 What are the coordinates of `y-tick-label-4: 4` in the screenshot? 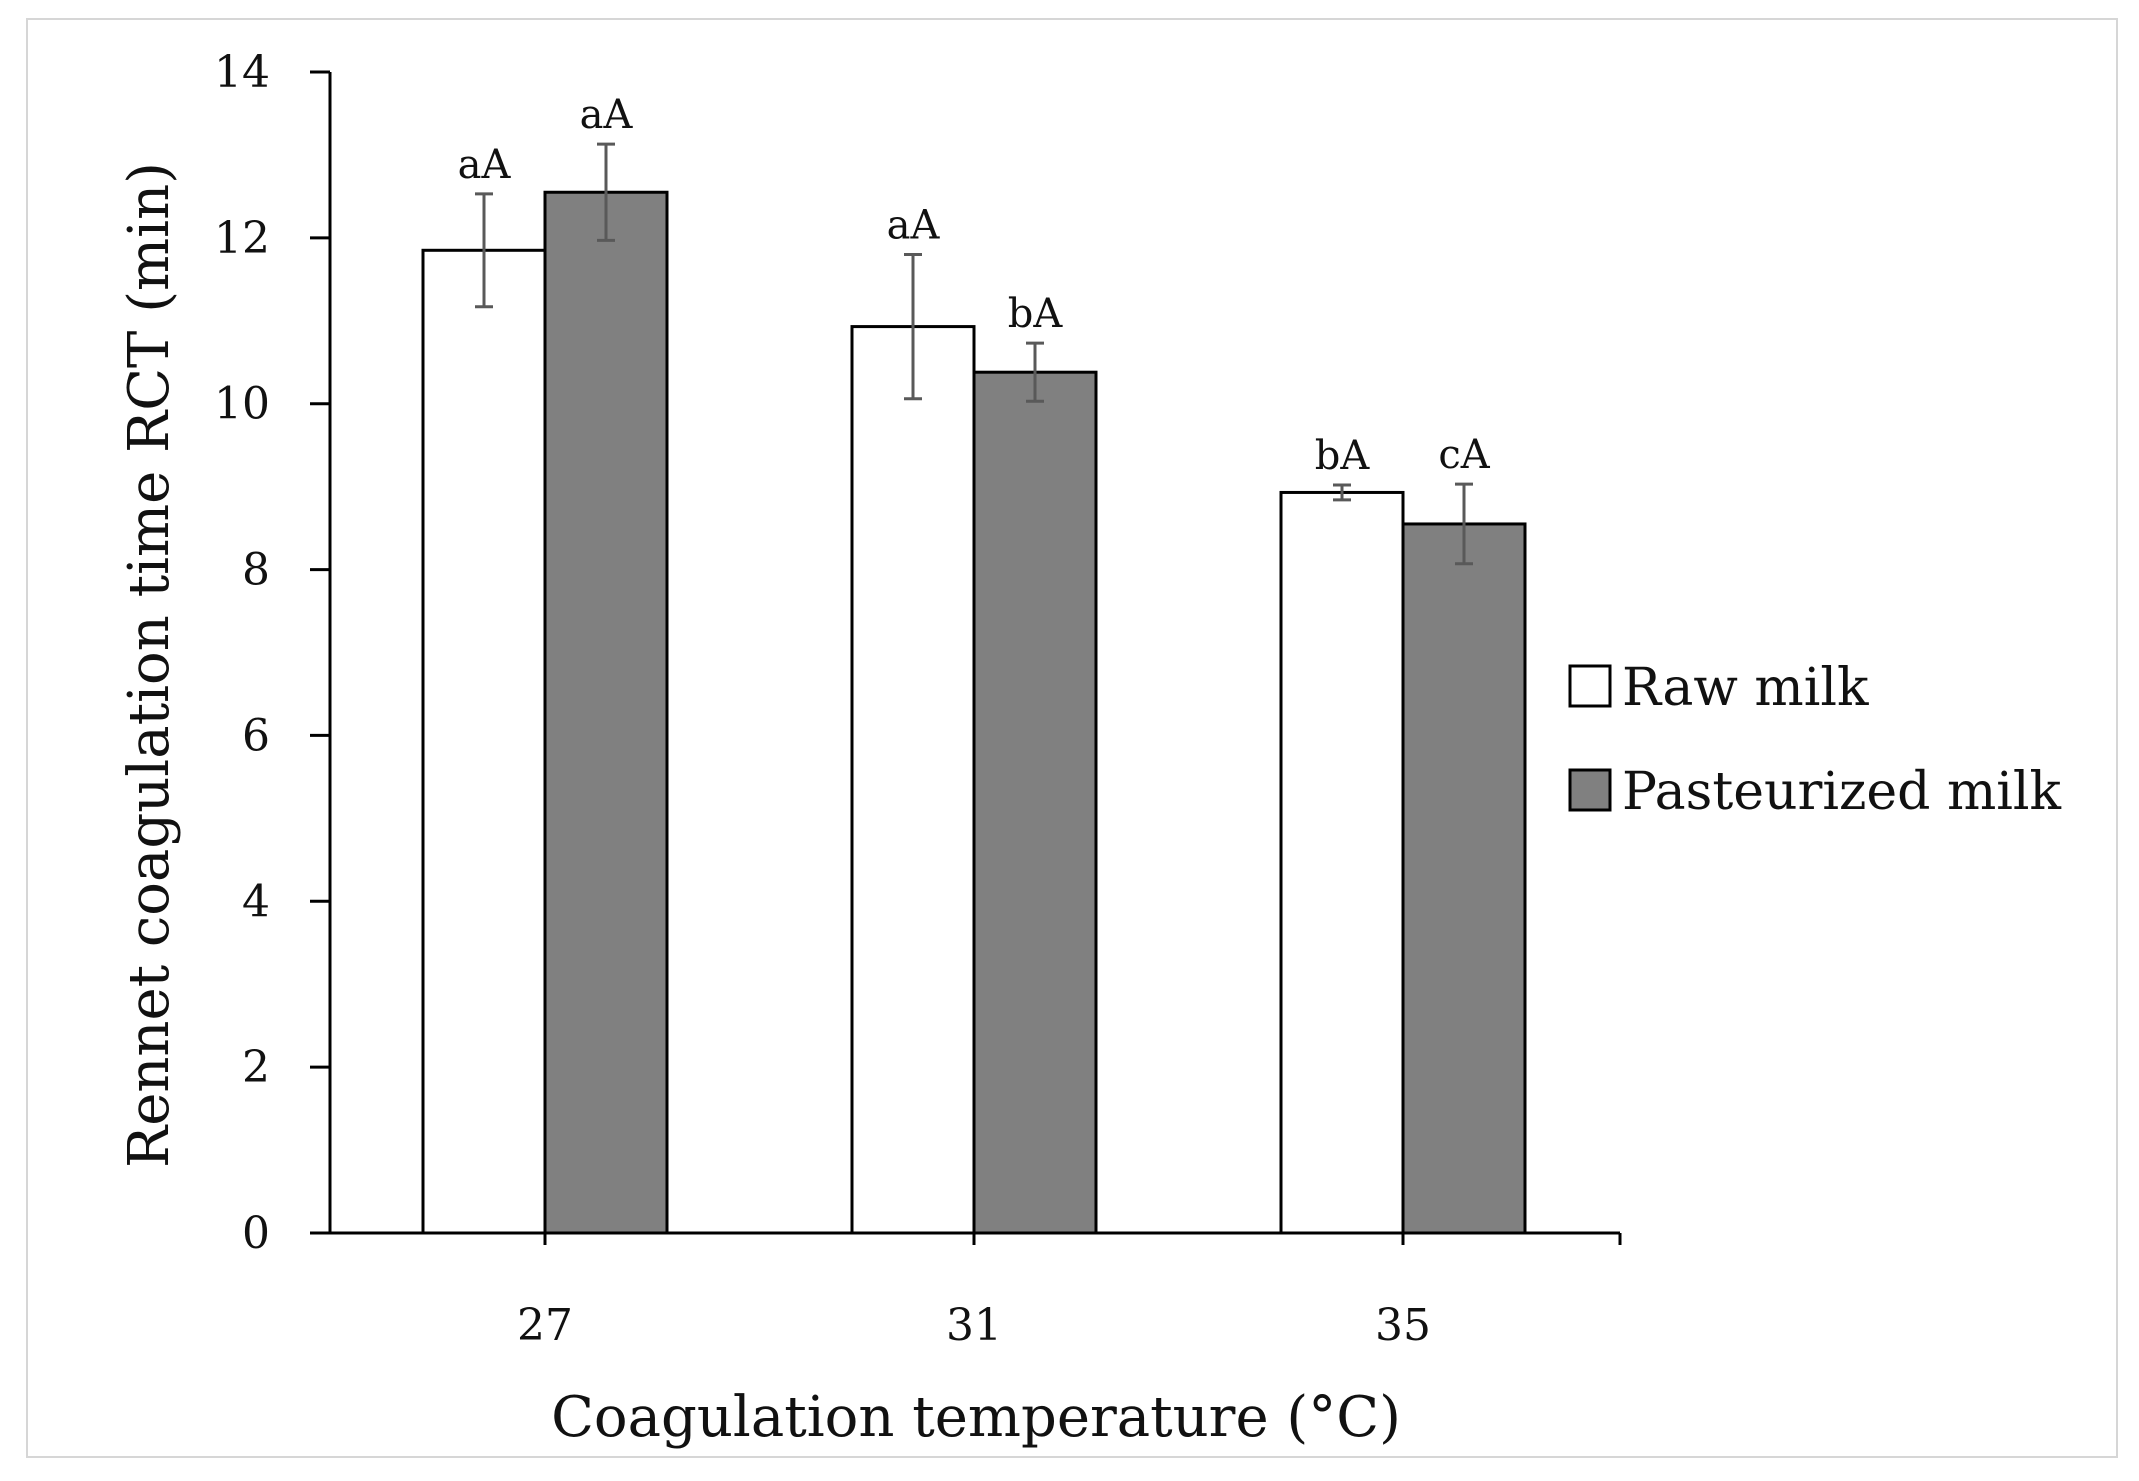 It's located at (256, 901).